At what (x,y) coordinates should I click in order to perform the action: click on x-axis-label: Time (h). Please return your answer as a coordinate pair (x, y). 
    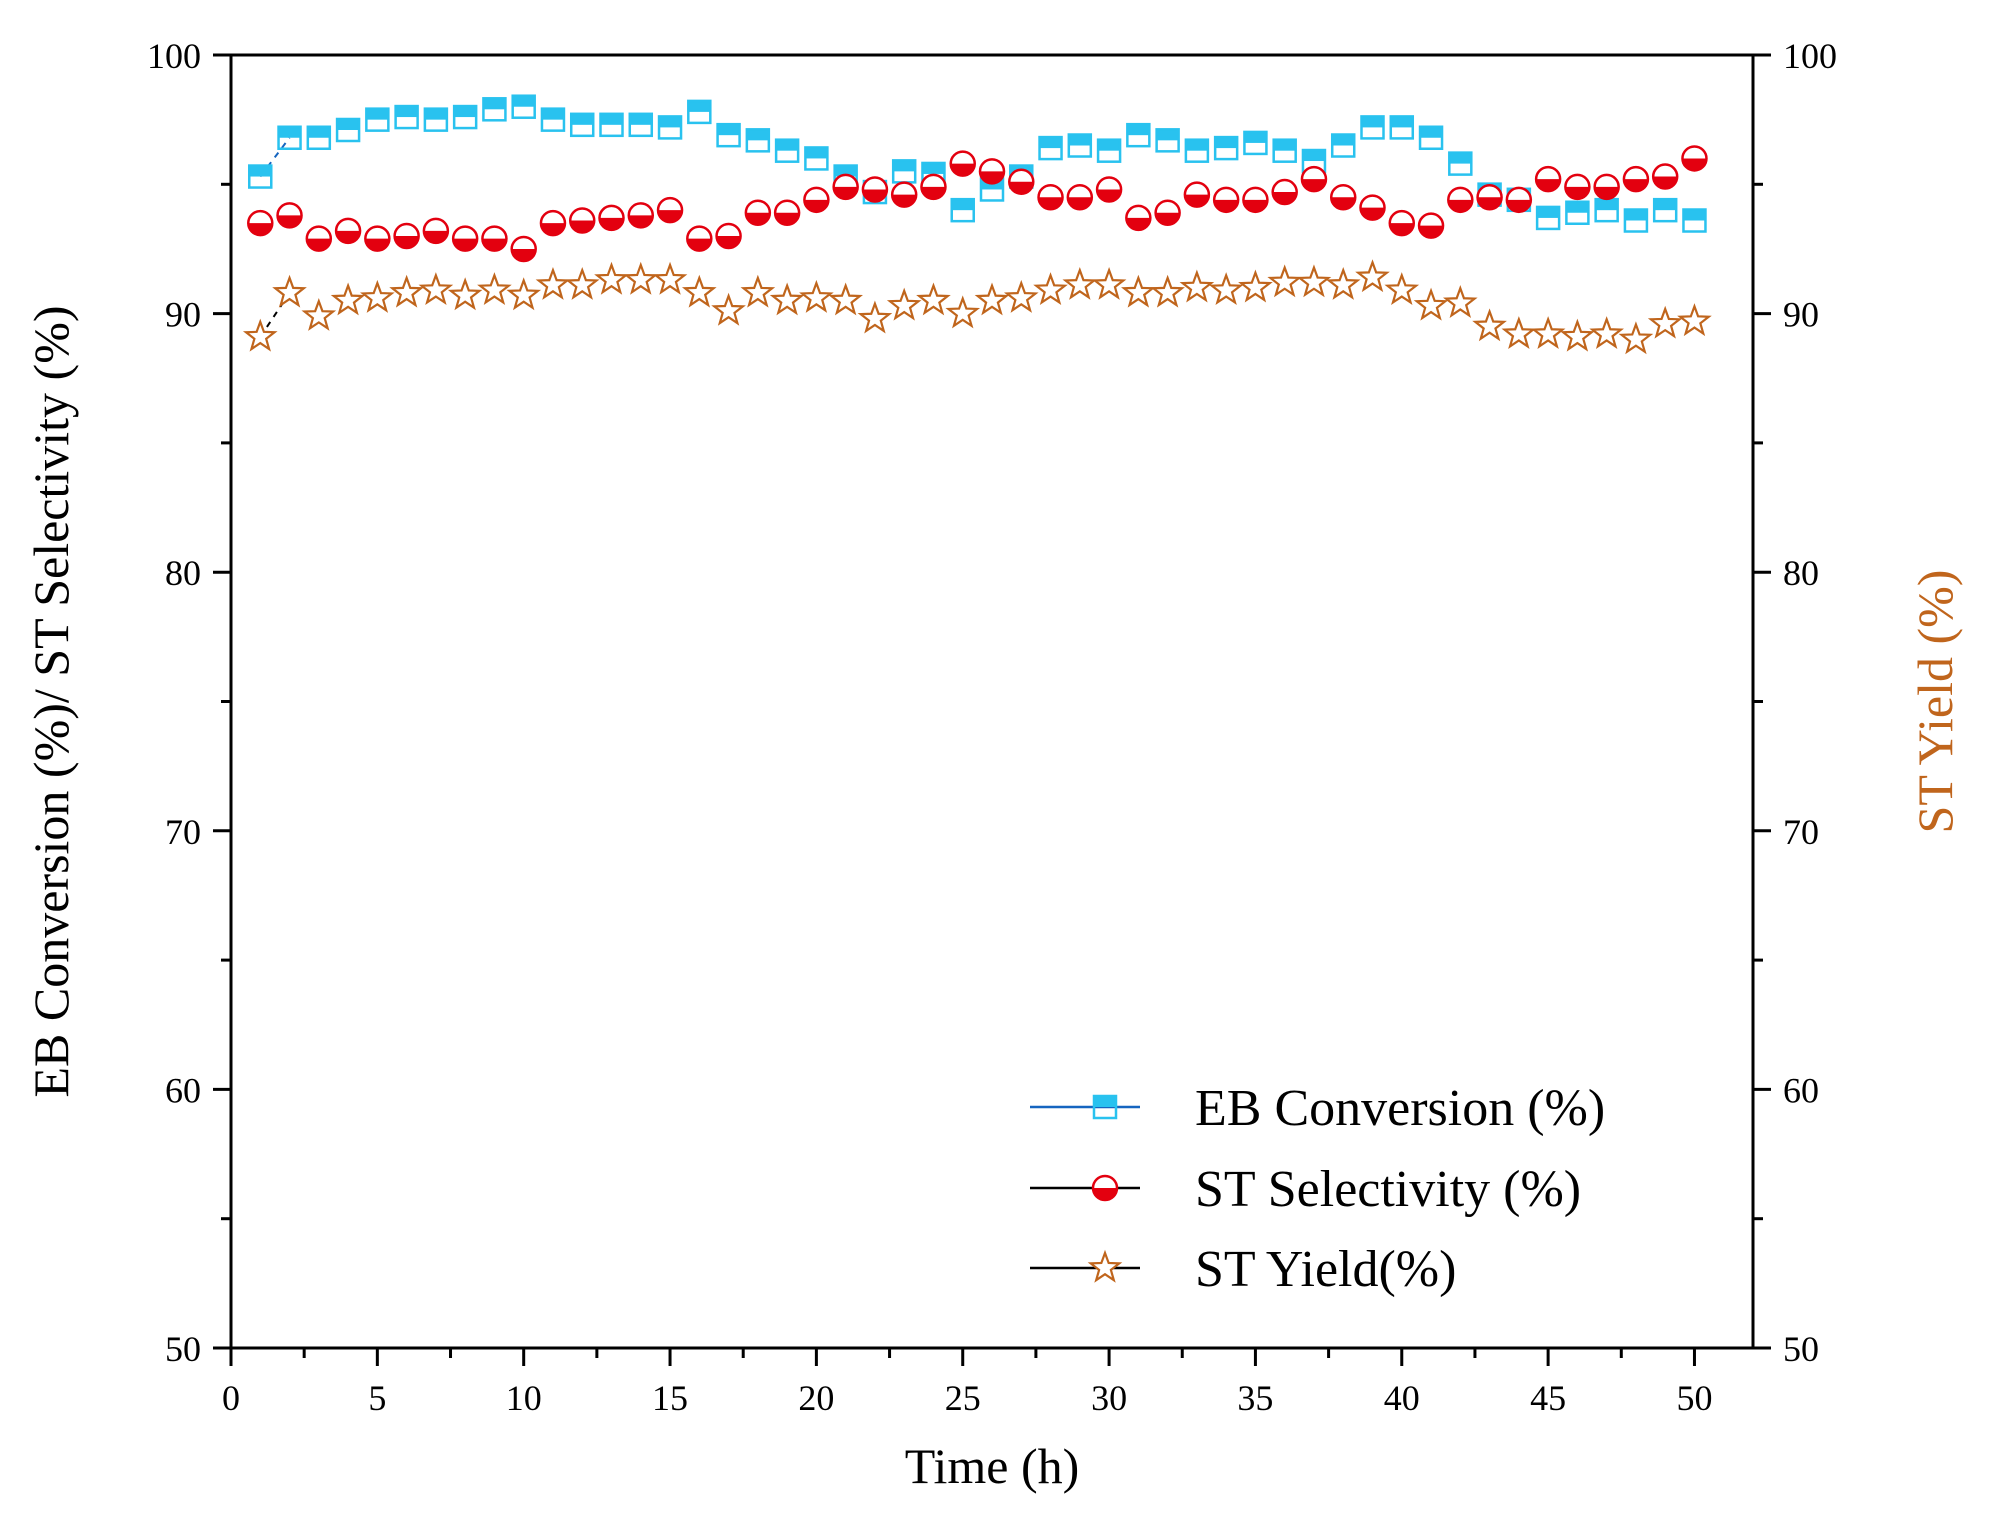
    Looking at the image, I should click on (992, 1466).